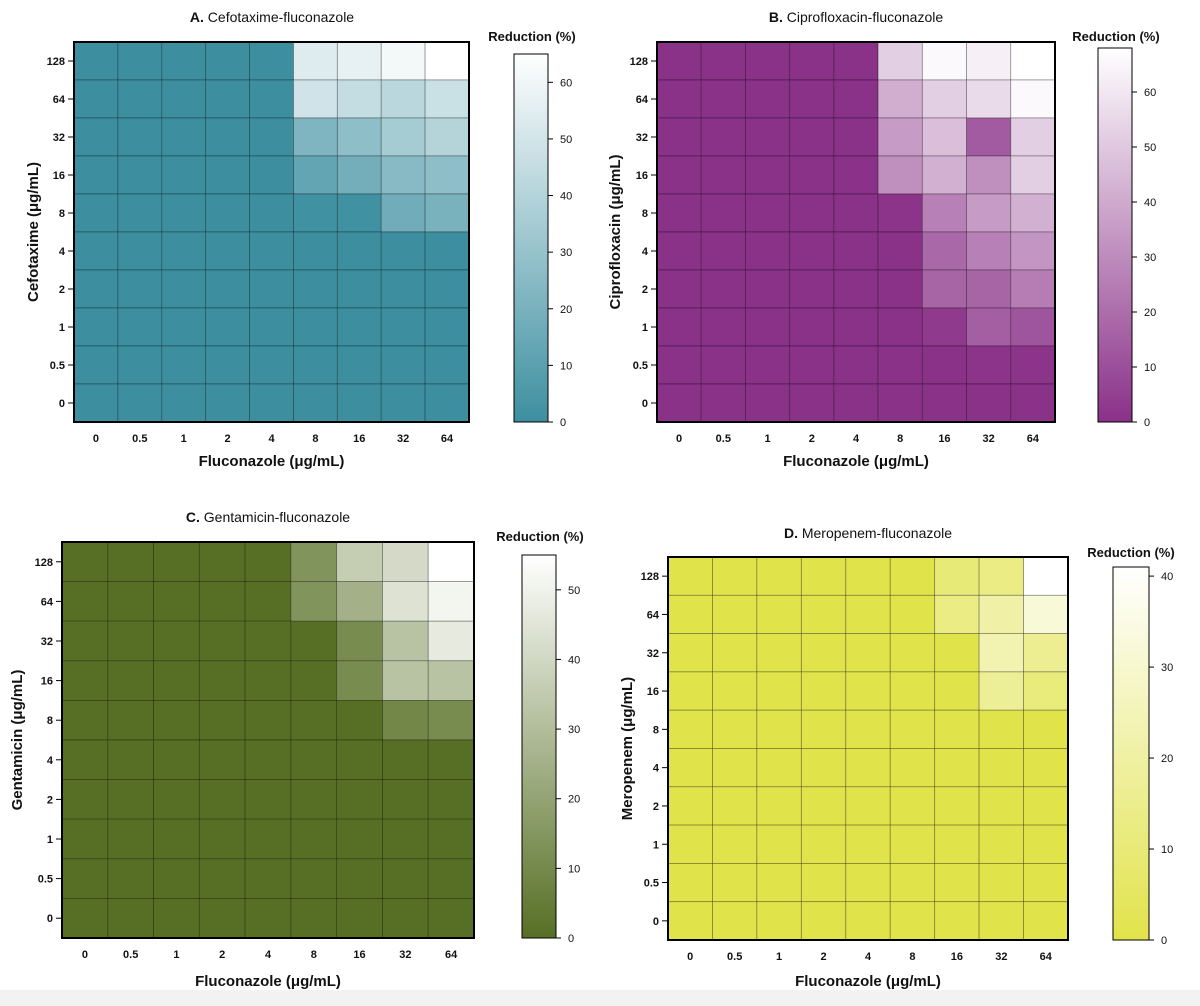 The height and width of the screenshot is (1006, 1200). Describe the element at coordinates (447, 439) in the screenshot. I see `x-tick-label: 64` at that location.